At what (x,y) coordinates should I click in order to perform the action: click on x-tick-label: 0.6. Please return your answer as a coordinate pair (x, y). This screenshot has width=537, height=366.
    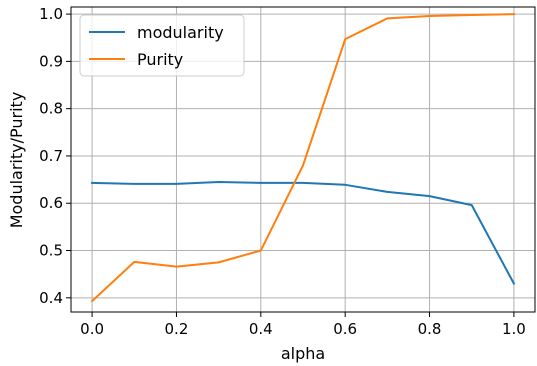
    Looking at the image, I should click on (345, 329).